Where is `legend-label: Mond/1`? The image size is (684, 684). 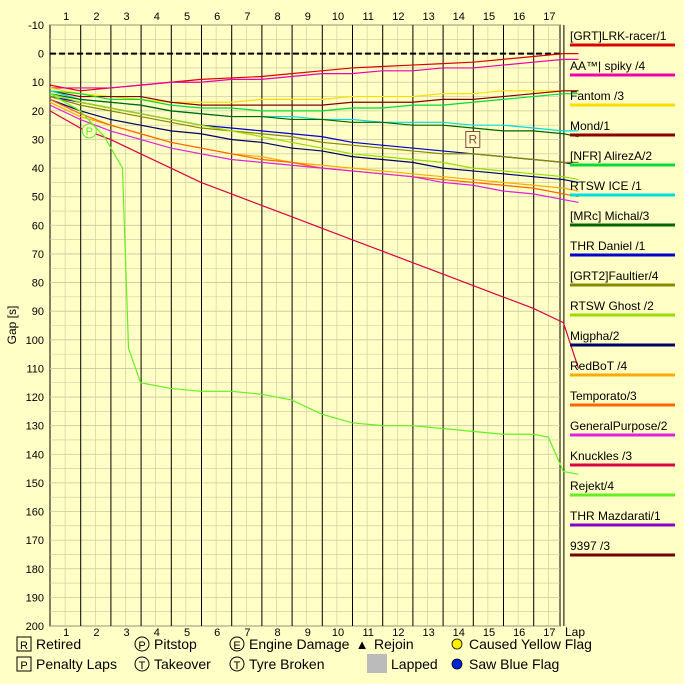 legend-label: Mond/1 is located at coordinates (590, 126).